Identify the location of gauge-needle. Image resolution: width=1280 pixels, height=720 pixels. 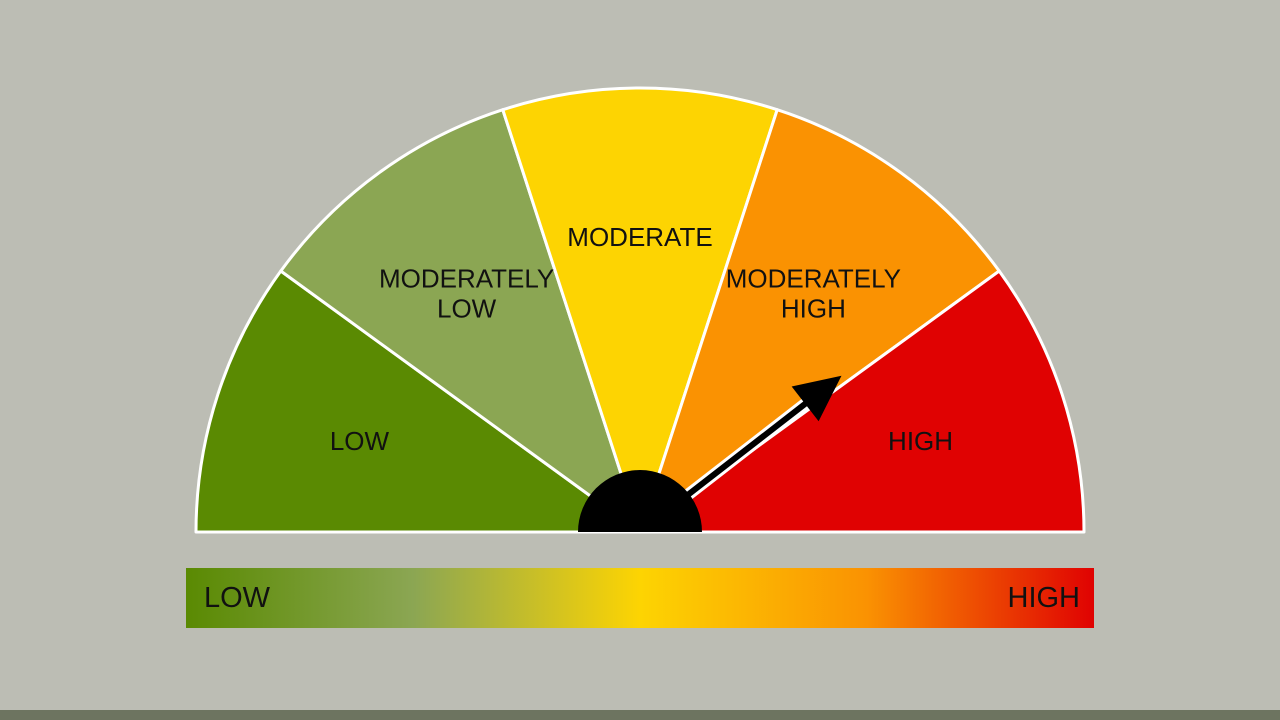
(754, 444).